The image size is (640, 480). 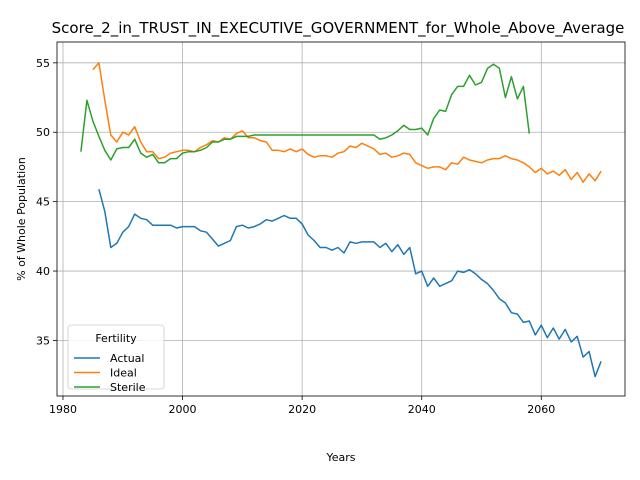 I want to click on y-tick-label: 50, so click(x=43, y=132).